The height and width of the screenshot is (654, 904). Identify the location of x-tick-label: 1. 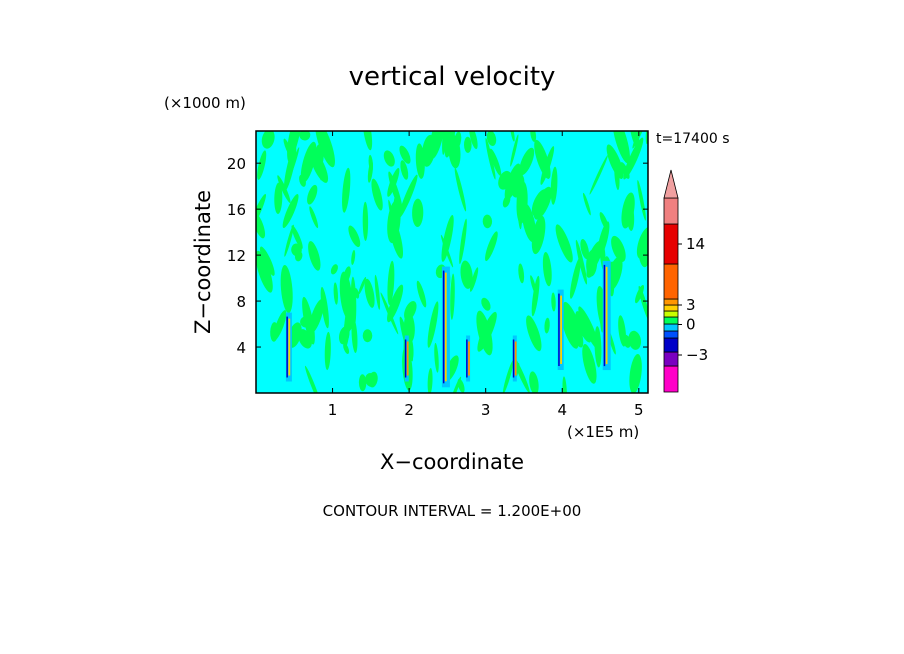
(333, 410).